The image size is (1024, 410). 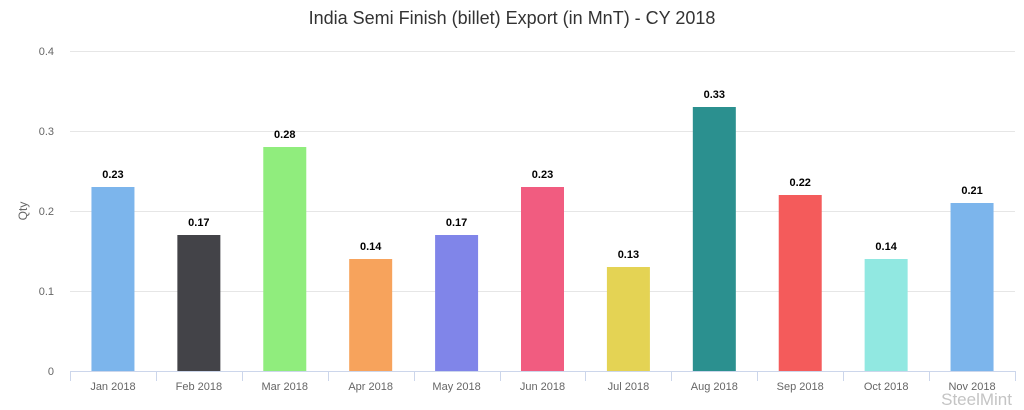 I want to click on x-tick-label: Oct 2018, so click(x=886, y=387).